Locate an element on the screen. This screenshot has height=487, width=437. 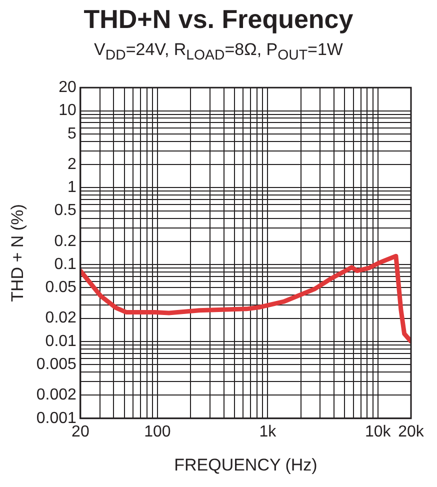
y-tick-label: 0.01 is located at coordinates (61, 341).